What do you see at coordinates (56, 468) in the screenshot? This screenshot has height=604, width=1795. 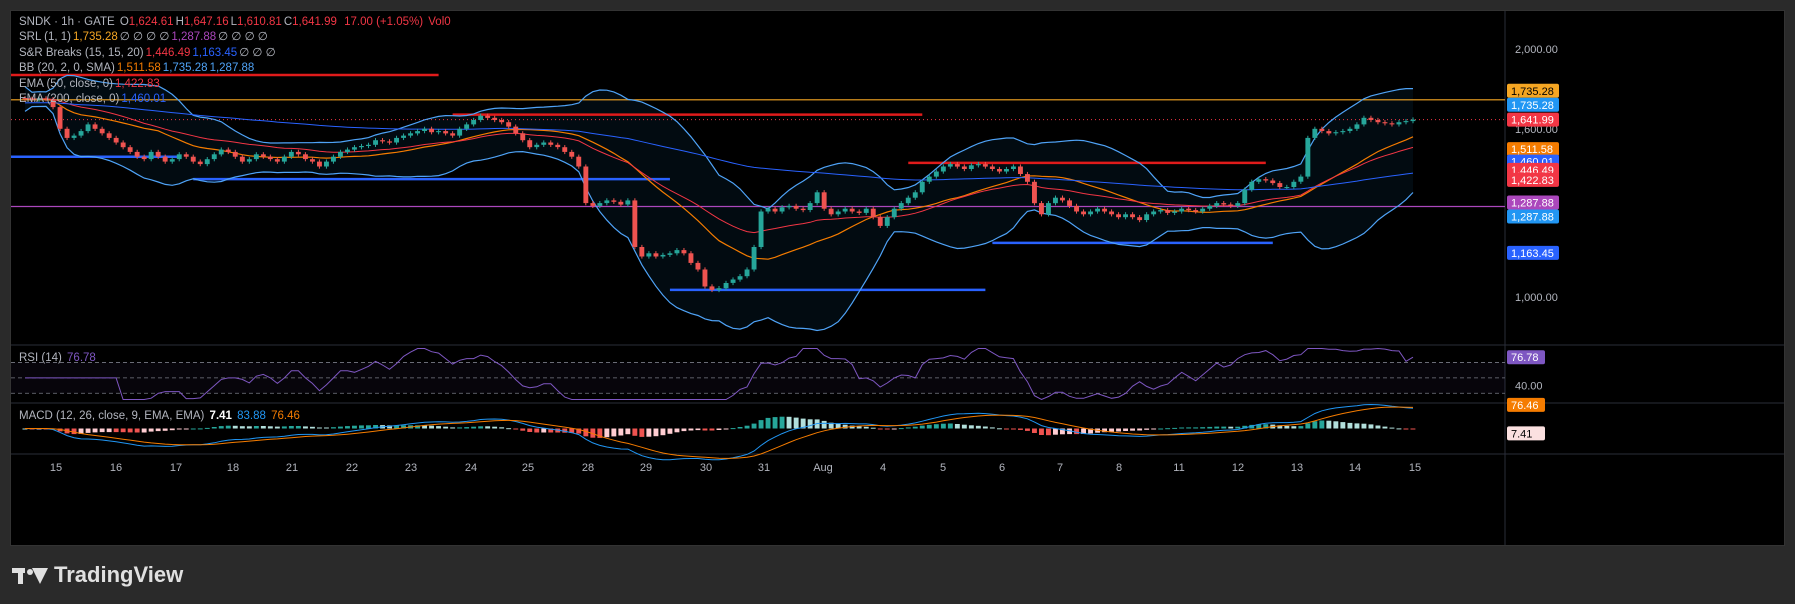 I see `time-tick-label: 15` at bounding box center [56, 468].